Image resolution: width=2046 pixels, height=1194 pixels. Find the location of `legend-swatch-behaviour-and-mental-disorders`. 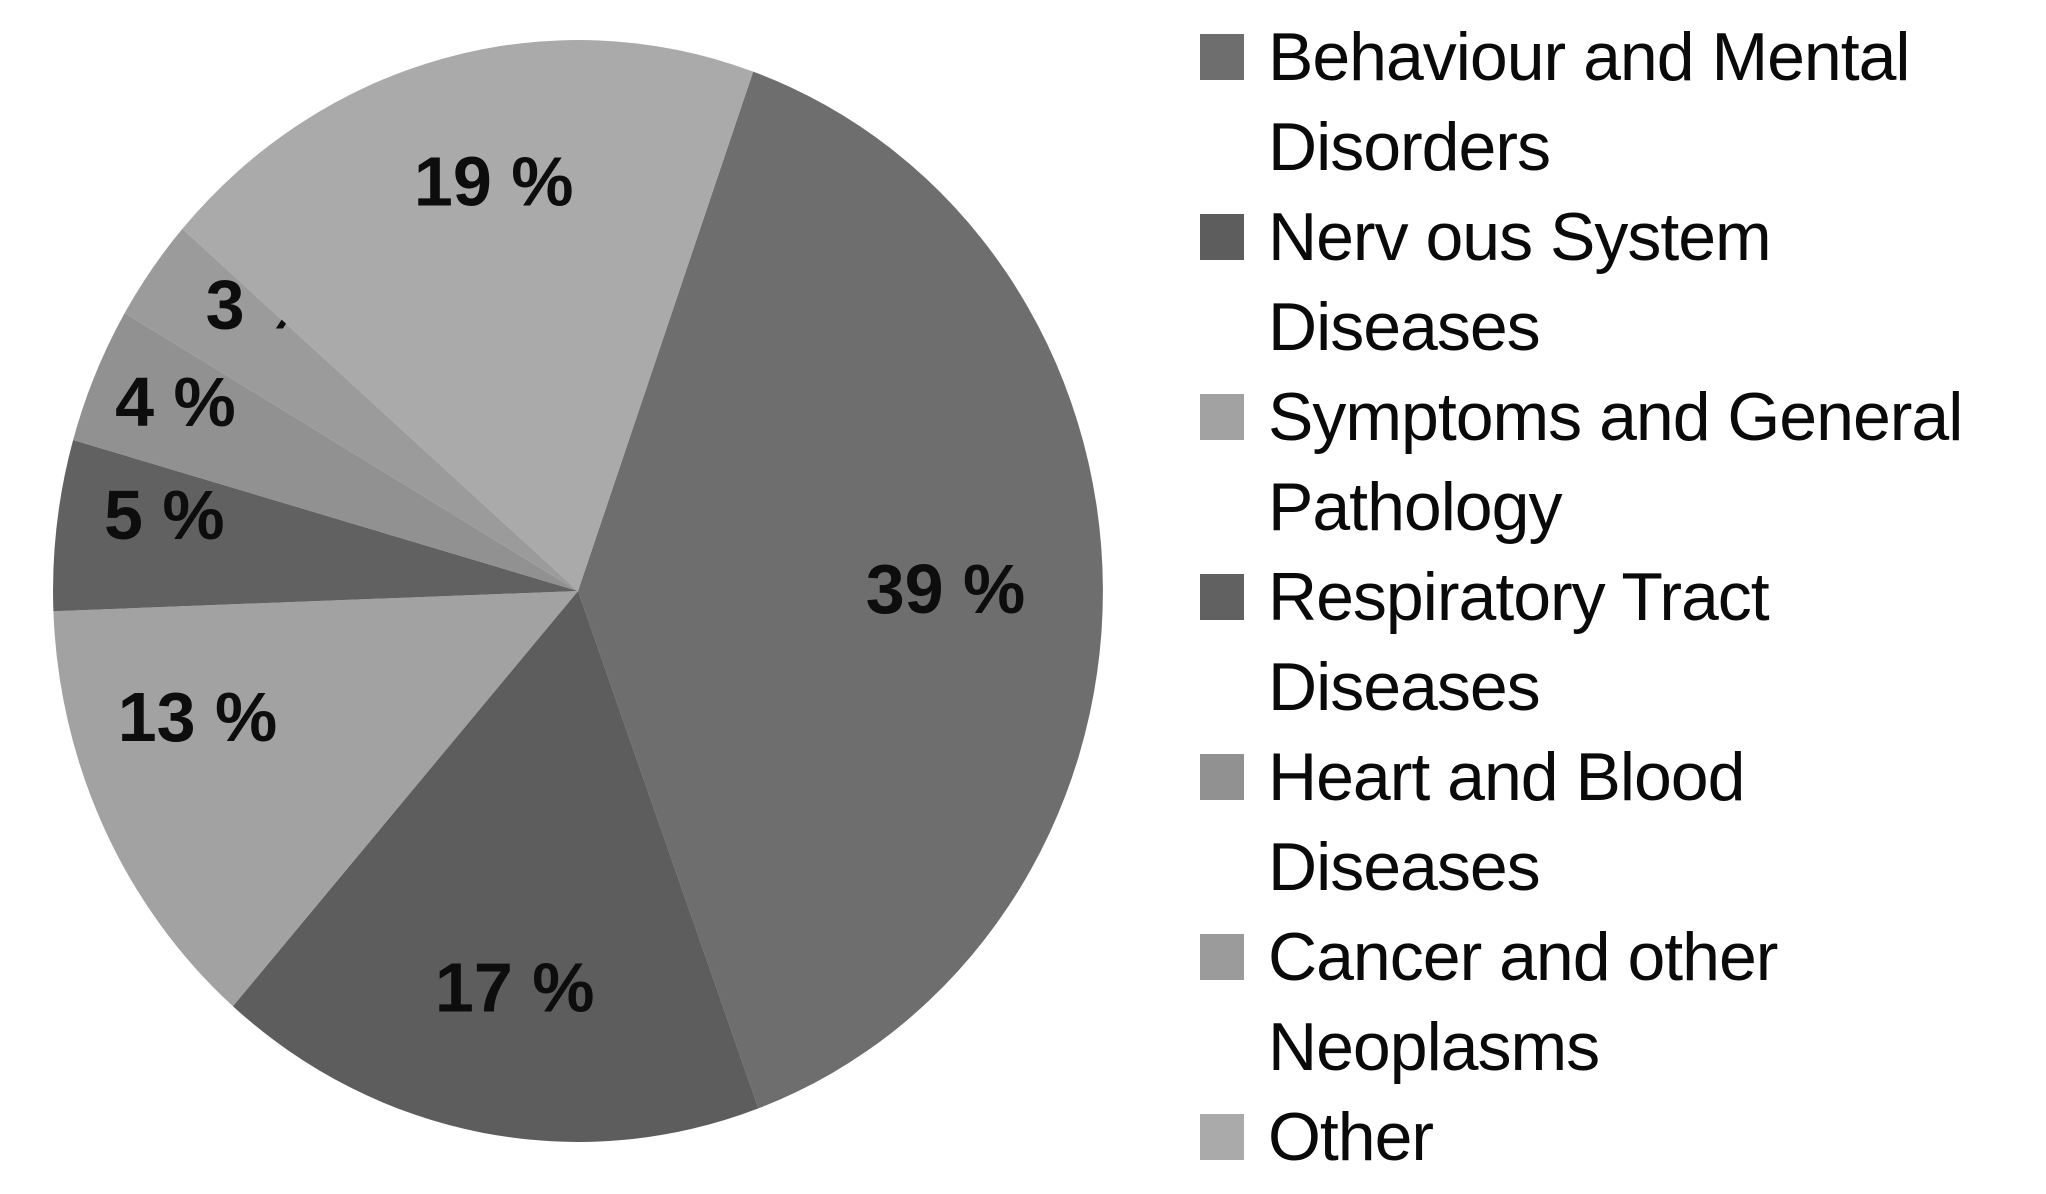

legend-swatch-behaviour-and-mental-disorders is located at coordinates (1222, 57).